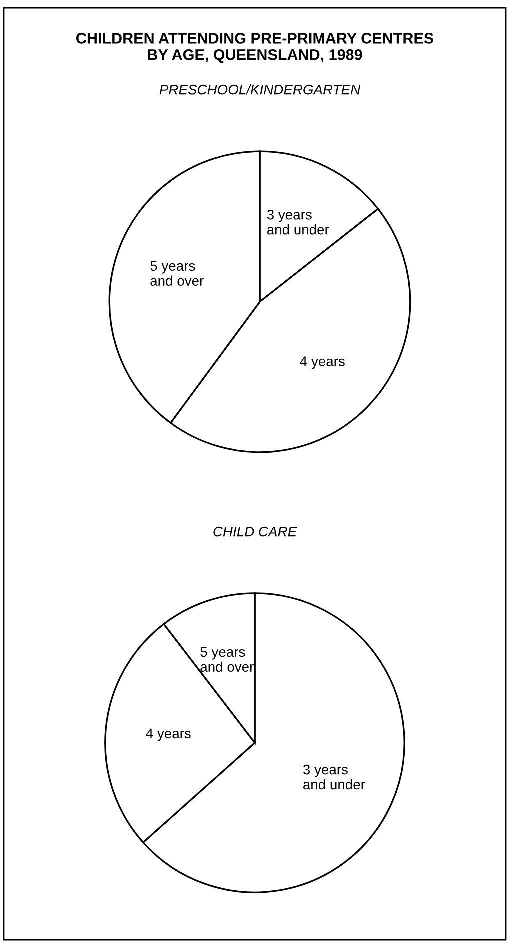 The height and width of the screenshot is (944, 510). What do you see at coordinates (255, 48) in the screenshot?
I see `chart-title: CHILDREN ATTENDING PRE-PRIMARY CENTRES BY AGE, QUEENSLAND, 1989` at bounding box center [255, 48].